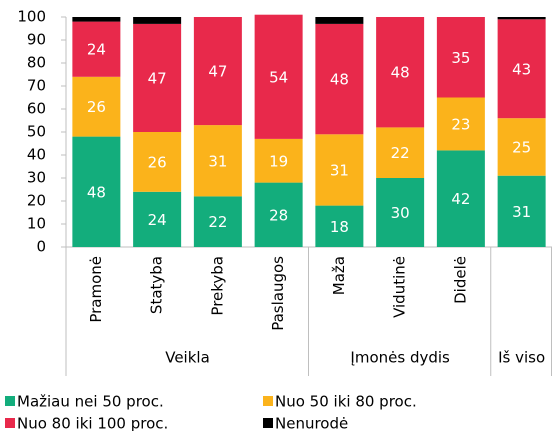 Image resolution: width=552 pixels, height=431 pixels. I want to click on value-label: 54, so click(278, 77).